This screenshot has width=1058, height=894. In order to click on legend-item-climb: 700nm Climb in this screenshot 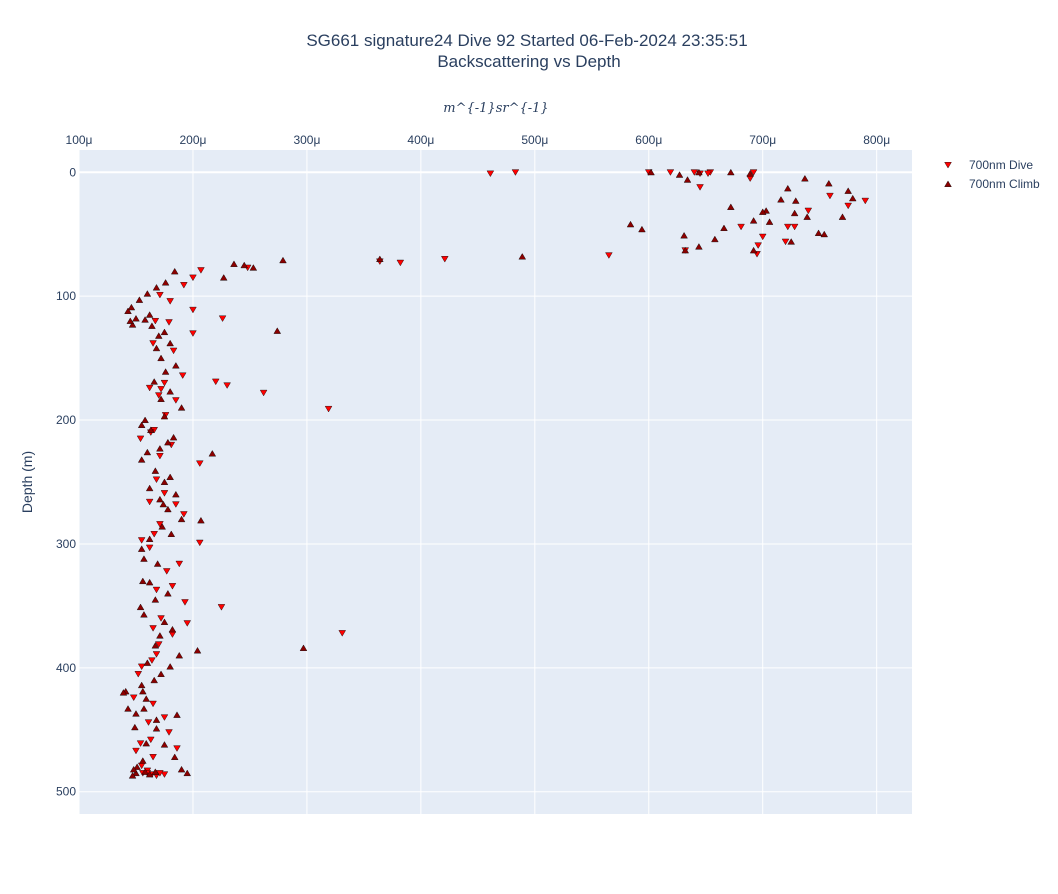, I will do `click(992, 184)`.